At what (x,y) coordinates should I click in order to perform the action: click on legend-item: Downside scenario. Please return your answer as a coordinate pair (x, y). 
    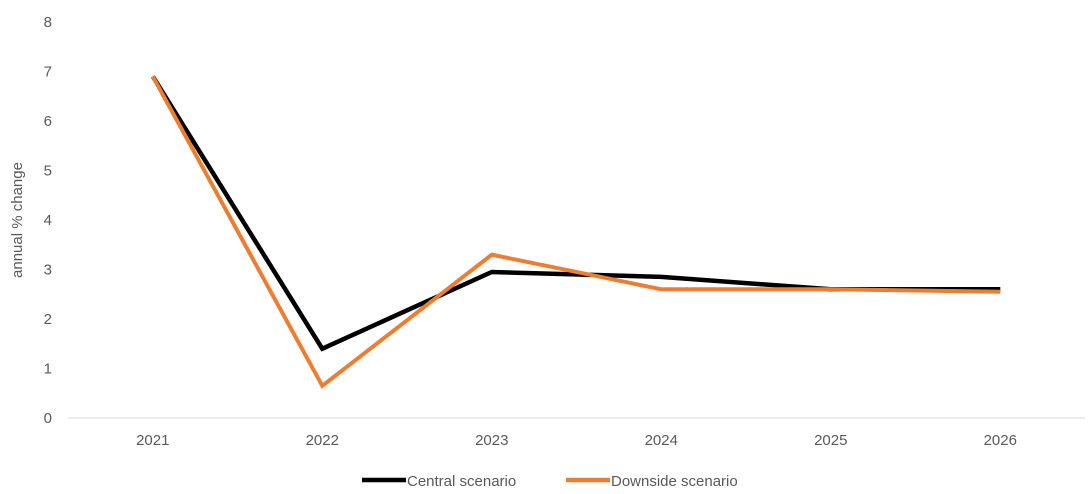
    Looking at the image, I should click on (652, 481).